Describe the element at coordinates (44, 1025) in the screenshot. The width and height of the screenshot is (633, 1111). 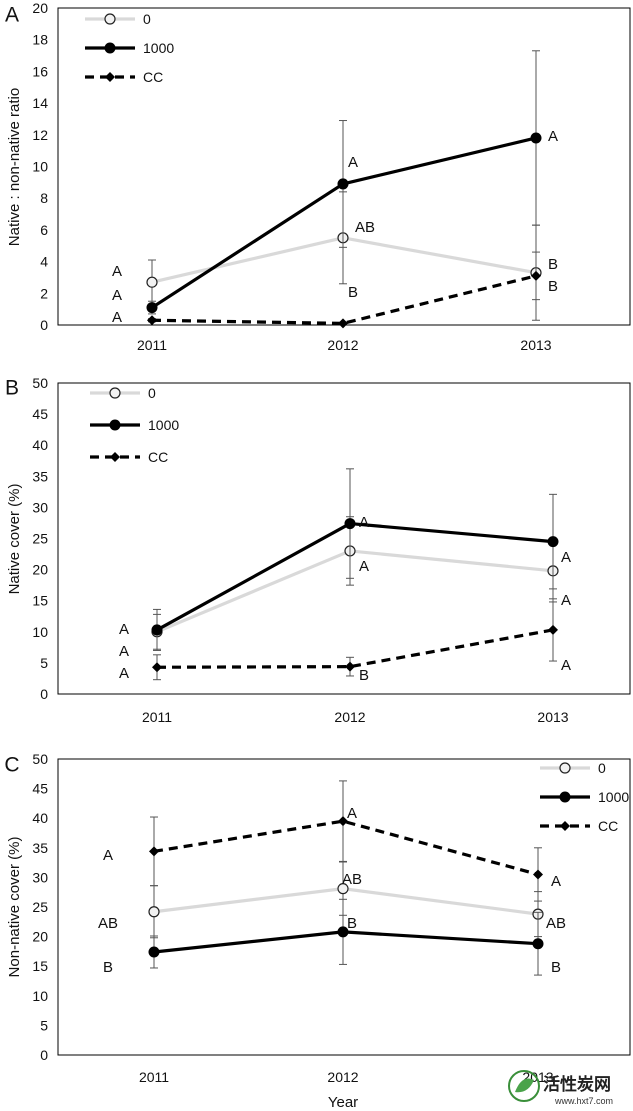
I see `y-tick-label: 5` at that location.